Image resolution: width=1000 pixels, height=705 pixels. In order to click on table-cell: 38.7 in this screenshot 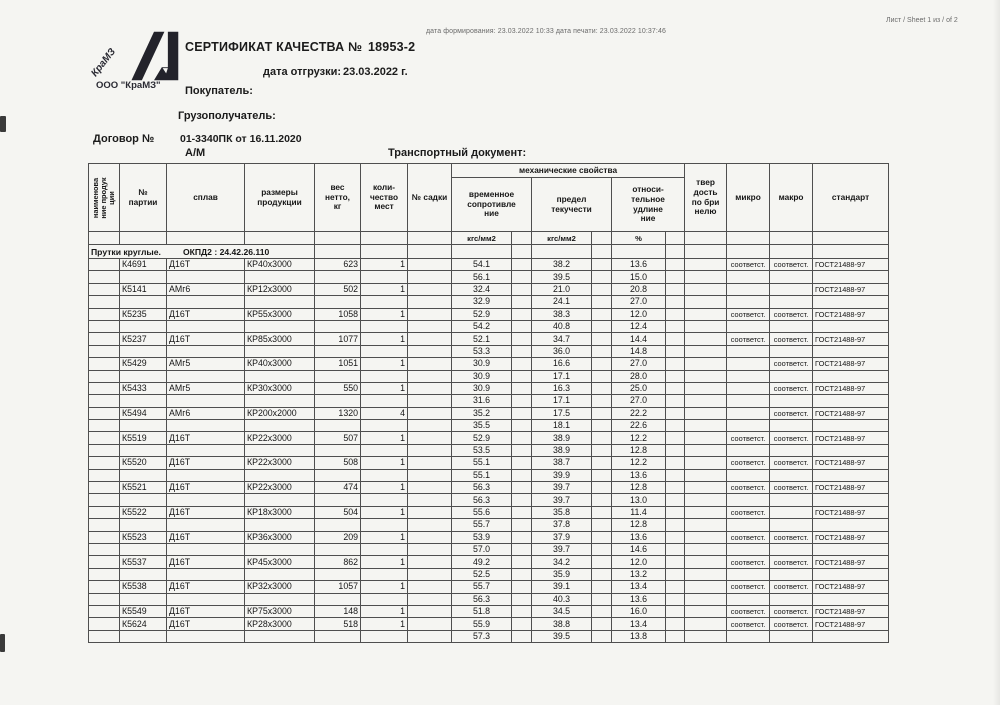, I will do `click(561, 463)`.